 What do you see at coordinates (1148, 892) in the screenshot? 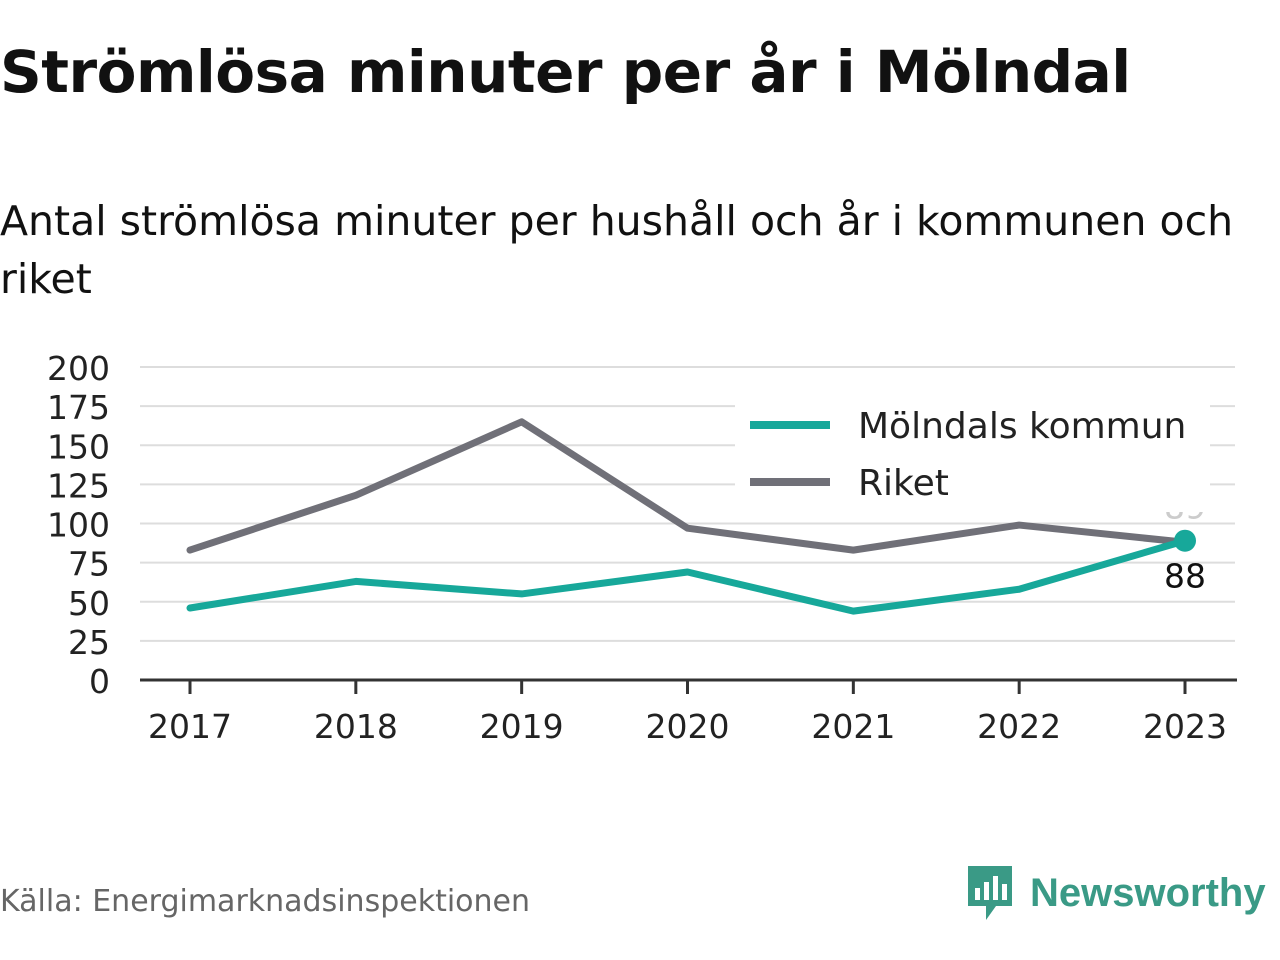
I see `newsworthy-logo-text: Newsworthy` at bounding box center [1148, 892].